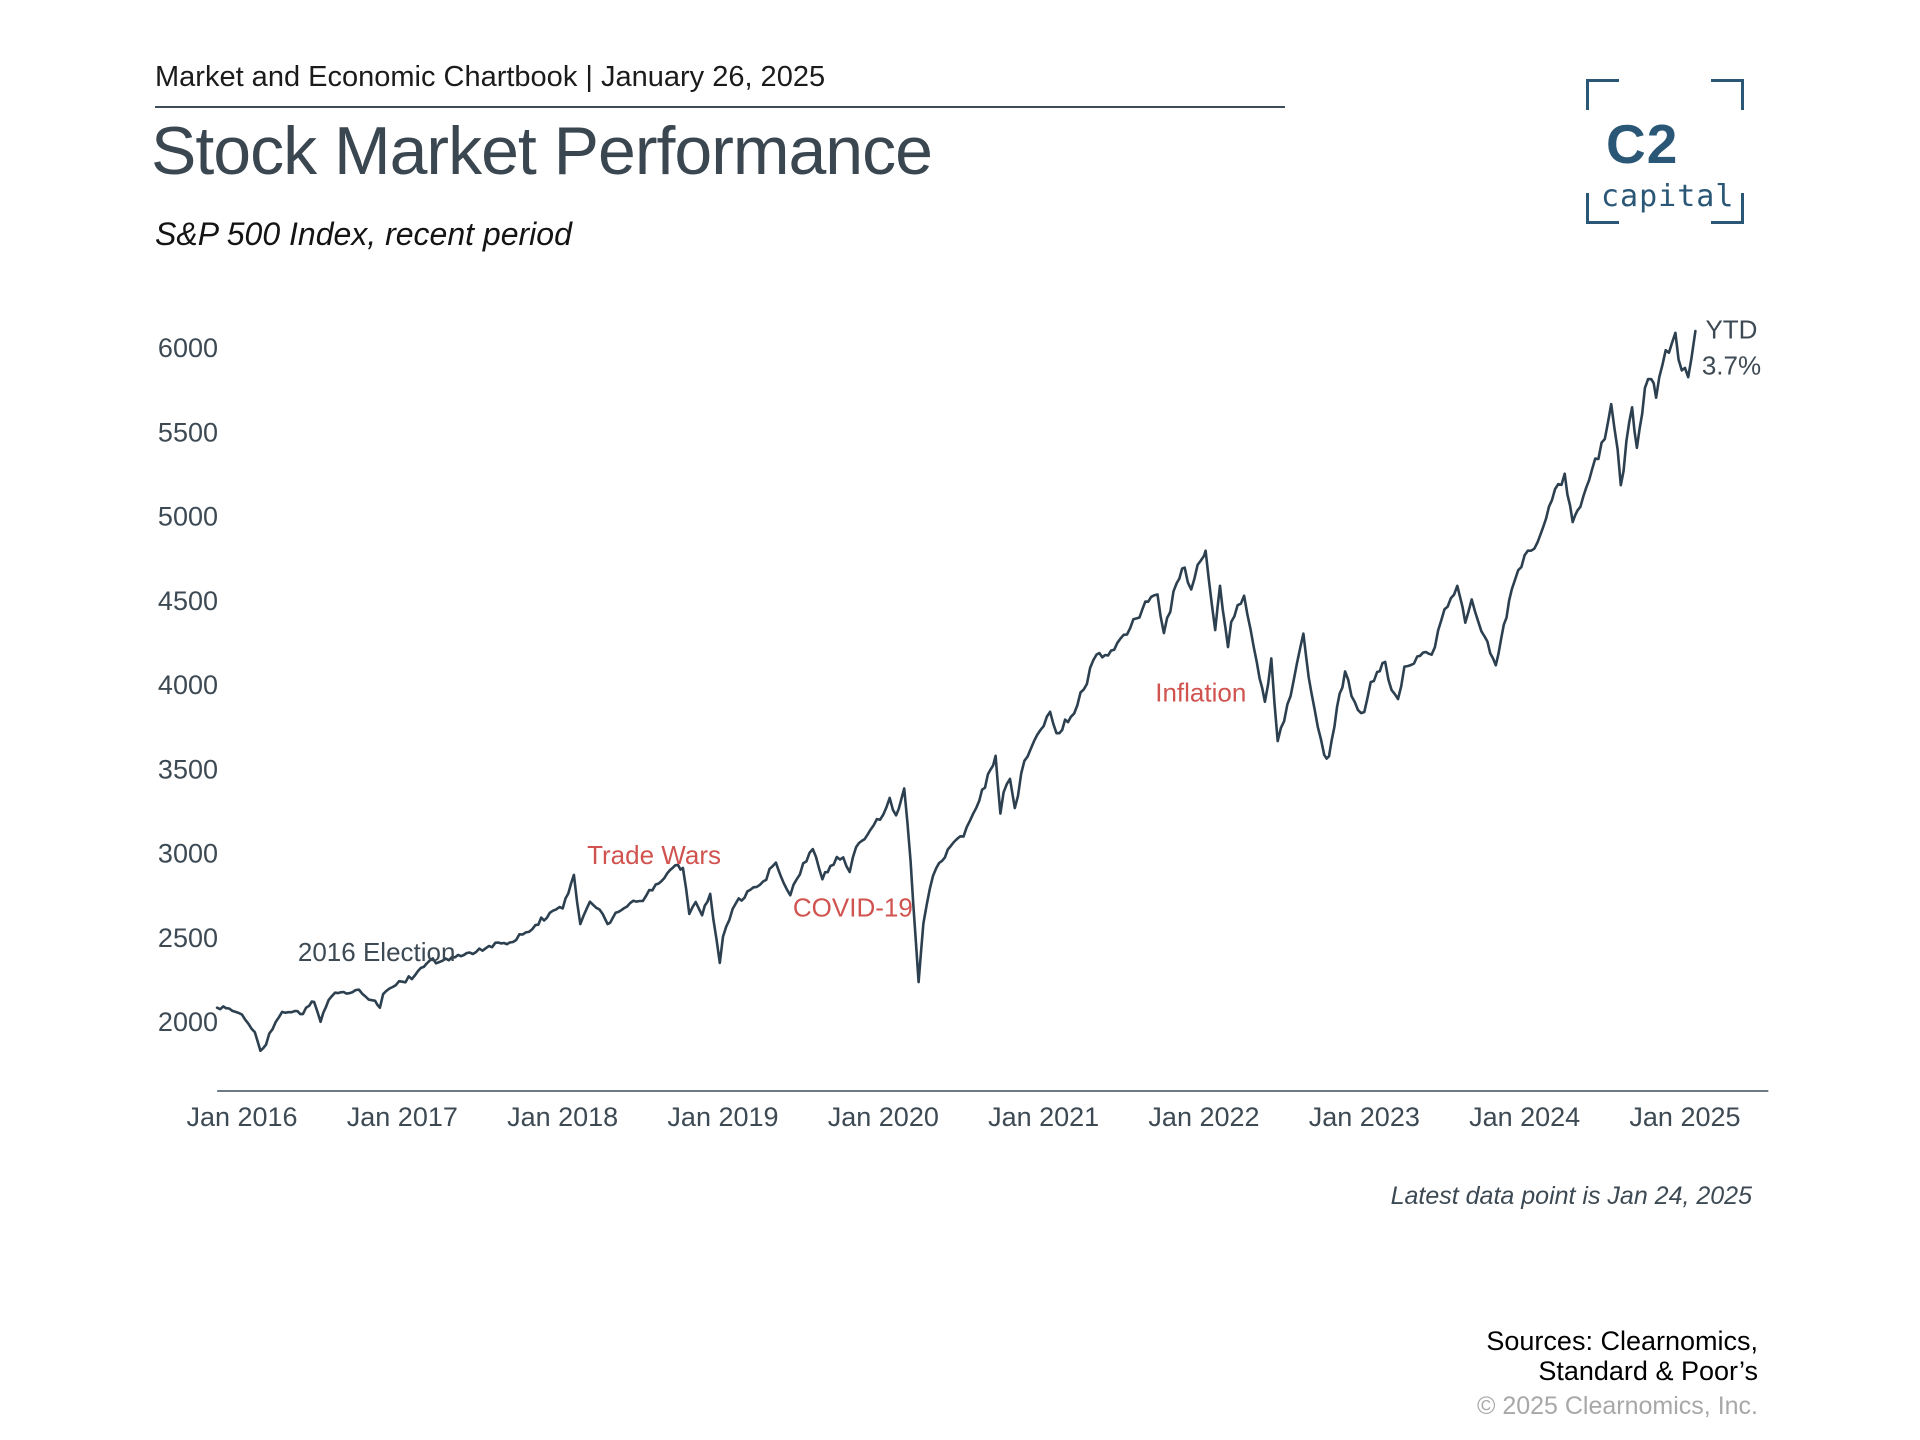  What do you see at coordinates (1648, 1371) in the screenshot?
I see `sources-line-2: Standard & Poor’s` at bounding box center [1648, 1371].